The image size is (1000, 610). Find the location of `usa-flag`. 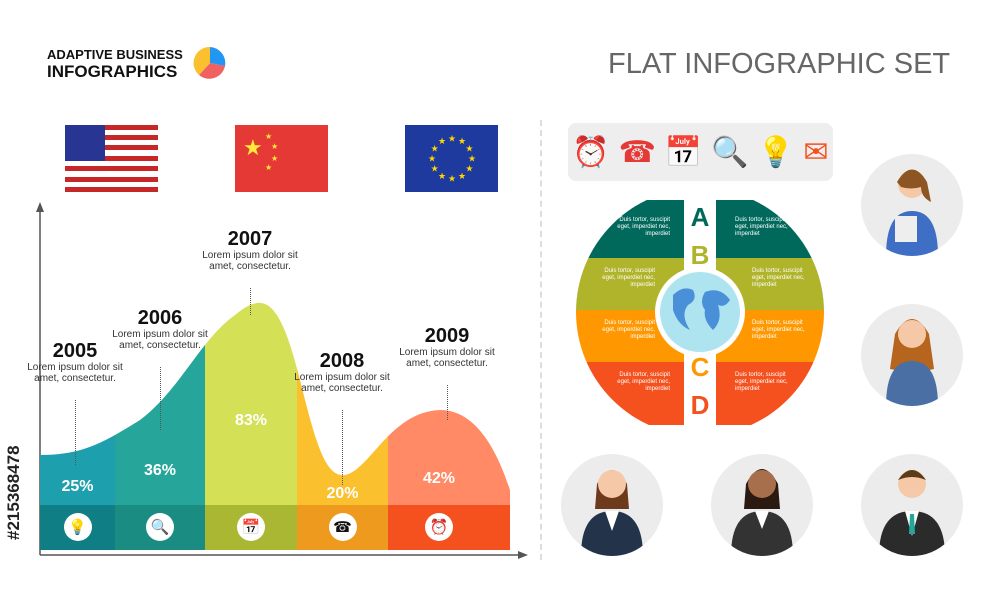

usa-flag is located at coordinates (111, 158).